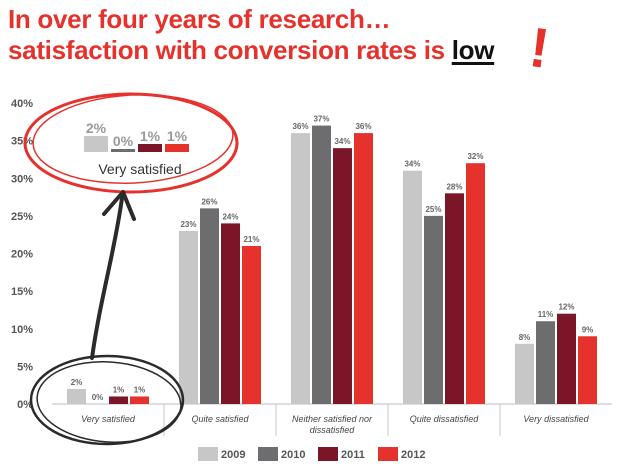 The image size is (628, 475). Describe the element at coordinates (230, 216) in the screenshot. I see `data-label: 24%` at that location.